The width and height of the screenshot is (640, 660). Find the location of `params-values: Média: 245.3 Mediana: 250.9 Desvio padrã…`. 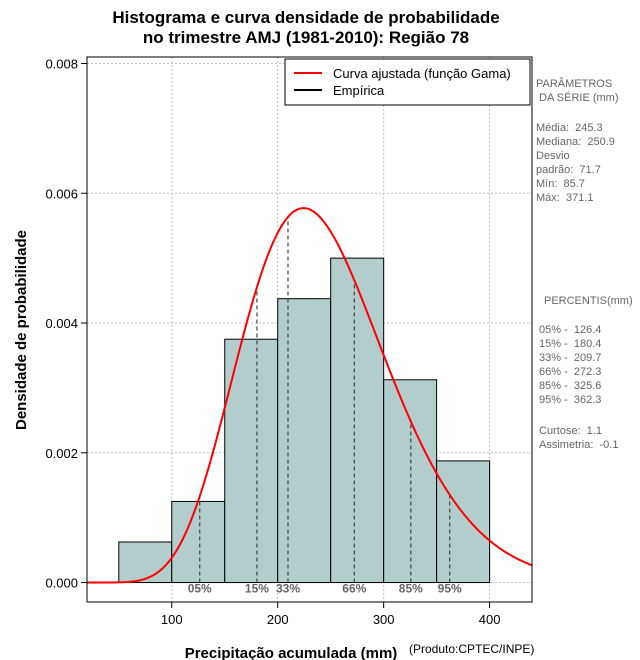

params-values: Média: 245.3 Mediana: 250.9 Desvio padrã… is located at coordinates (575, 163).